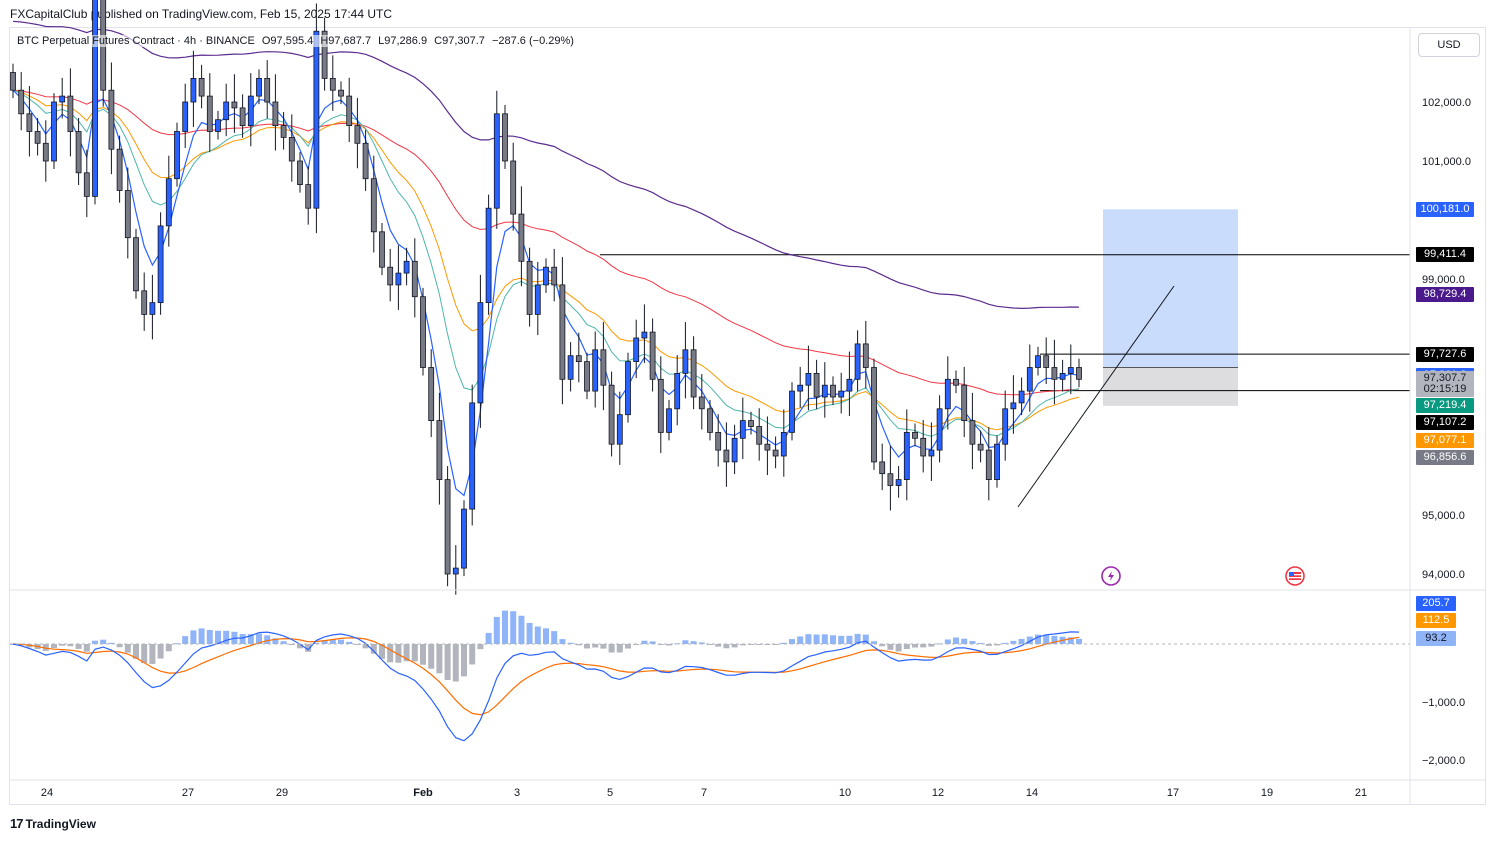 Image resolution: width=1496 pixels, height=841 pixels. Describe the element at coordinates (188, 793) in the screenshot. I see `time-tick-label: 27` at that location.